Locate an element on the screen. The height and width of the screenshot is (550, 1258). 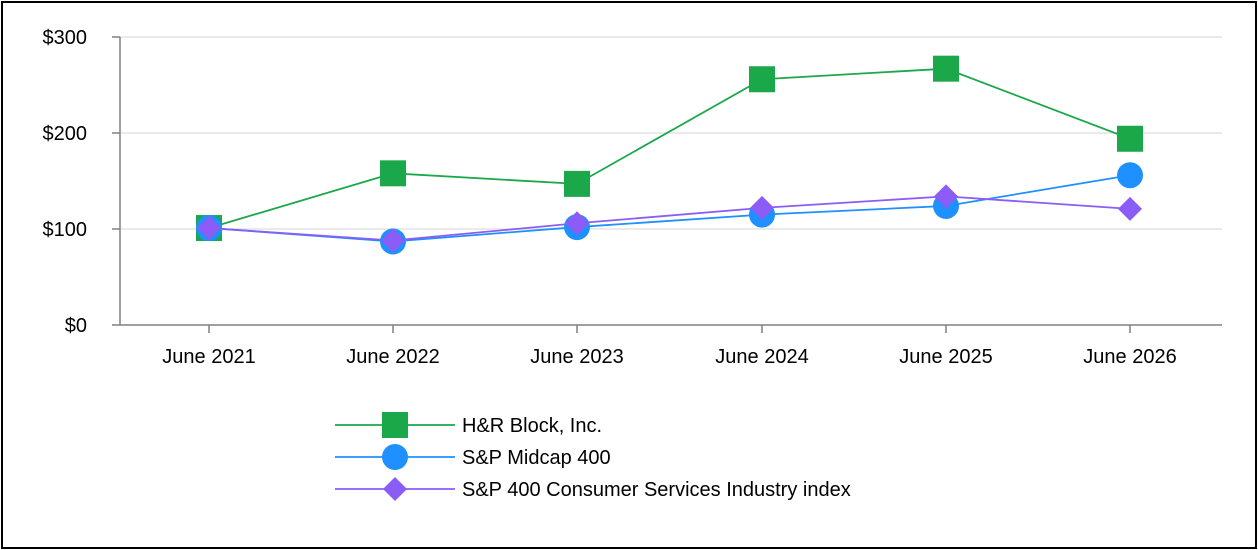
y-tick-label: $0 is located at coordinates (76, 326).